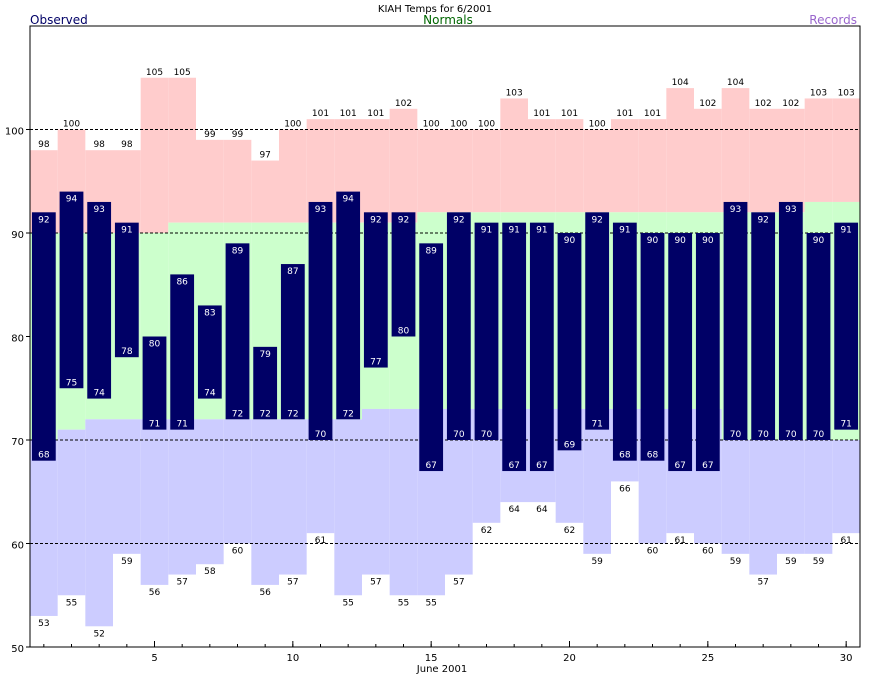 Image resolution: width=870 pixels, height=676 pixels. Describe the element at coordinates (264, 156) in the screenshot. I see `record-high-label: 97` at that location.